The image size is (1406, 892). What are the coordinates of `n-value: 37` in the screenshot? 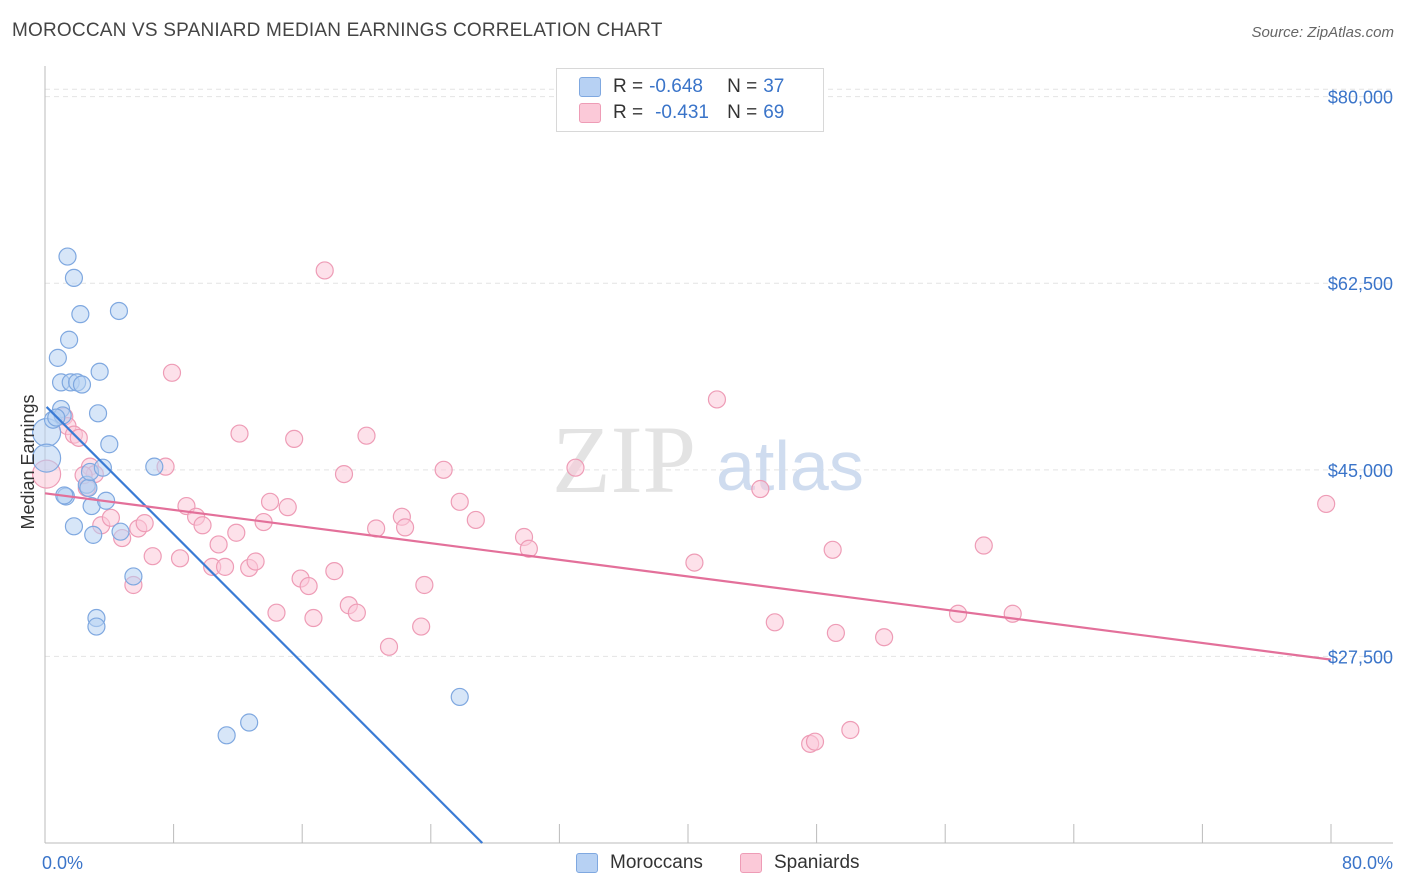 It's located at (774, 86).